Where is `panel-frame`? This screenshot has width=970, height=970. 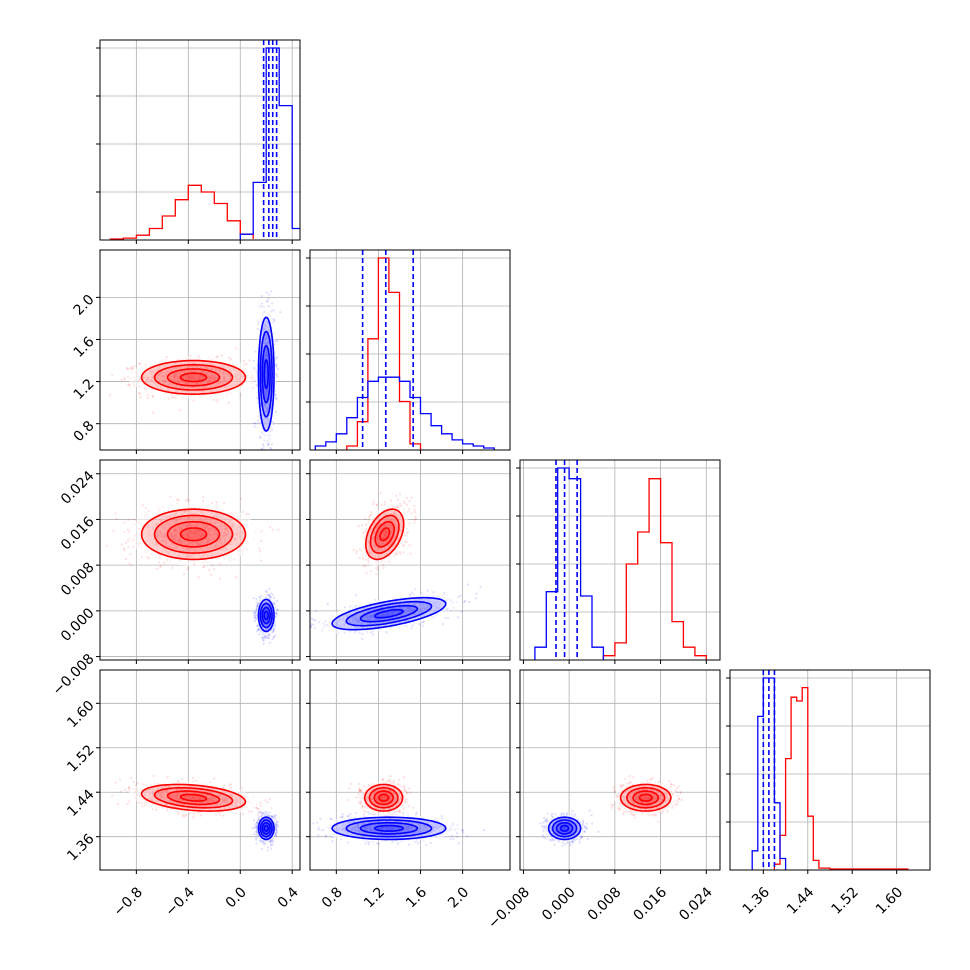
panel-frame is located at coordinates (410, 350).